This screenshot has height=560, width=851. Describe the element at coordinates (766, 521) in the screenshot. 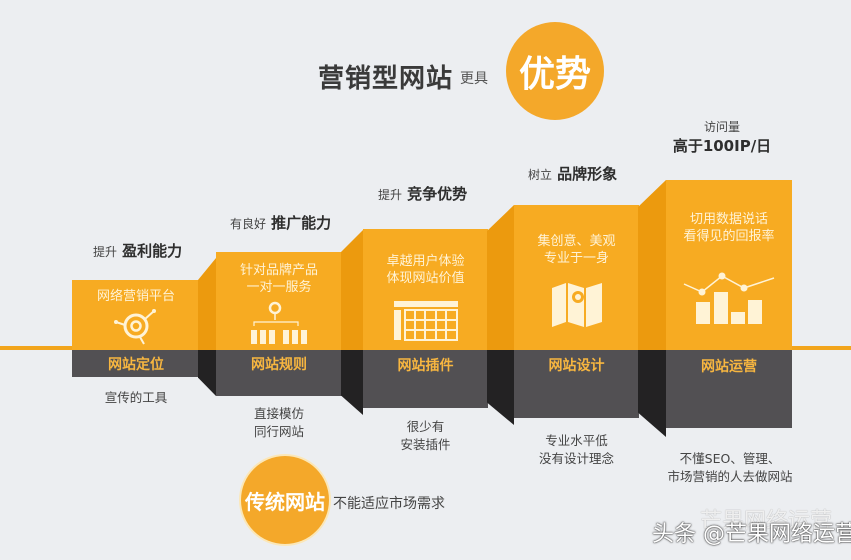

I see `watermark-ghost: 芒果网络运营` at that location.